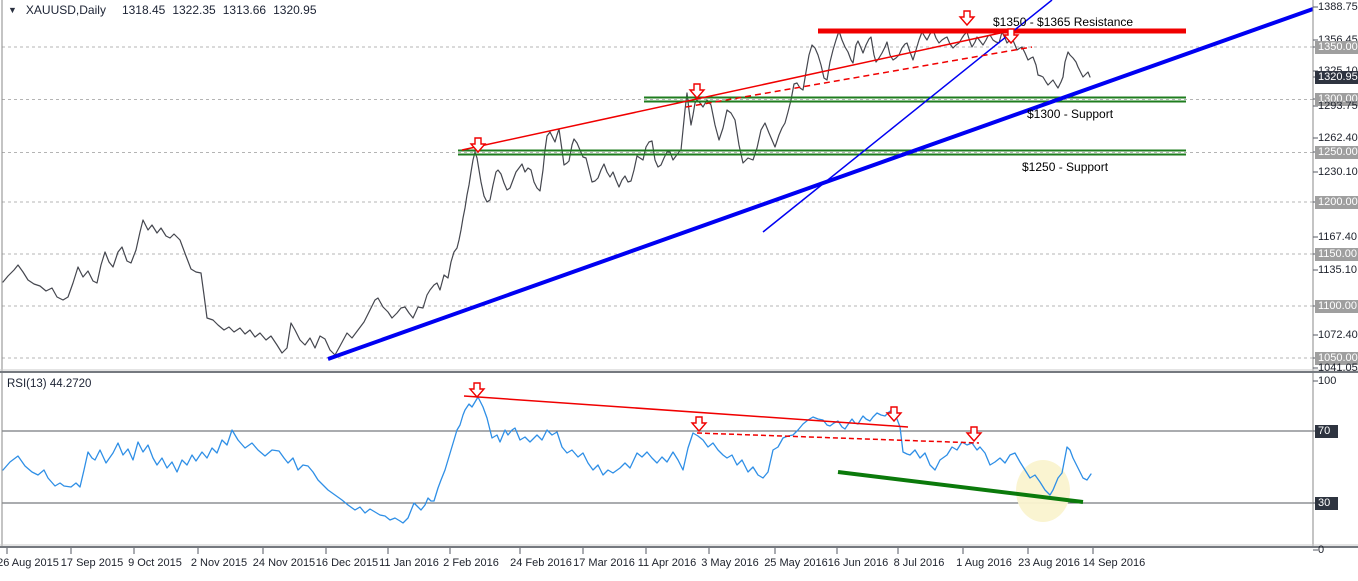  Describe the element at coordinates (219, 563) in the screenshot. I see `time-axis-label: 2 Nov 2015` at that location.